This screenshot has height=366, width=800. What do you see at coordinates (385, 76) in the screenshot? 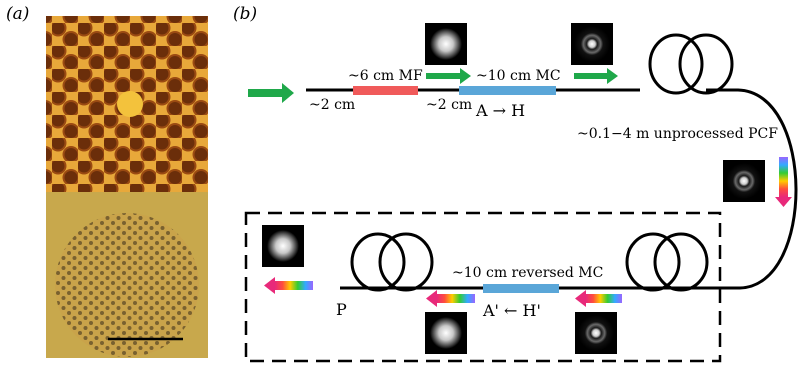
I see `label-mf: ~6 cm MF` at bounding box center [385, 76].